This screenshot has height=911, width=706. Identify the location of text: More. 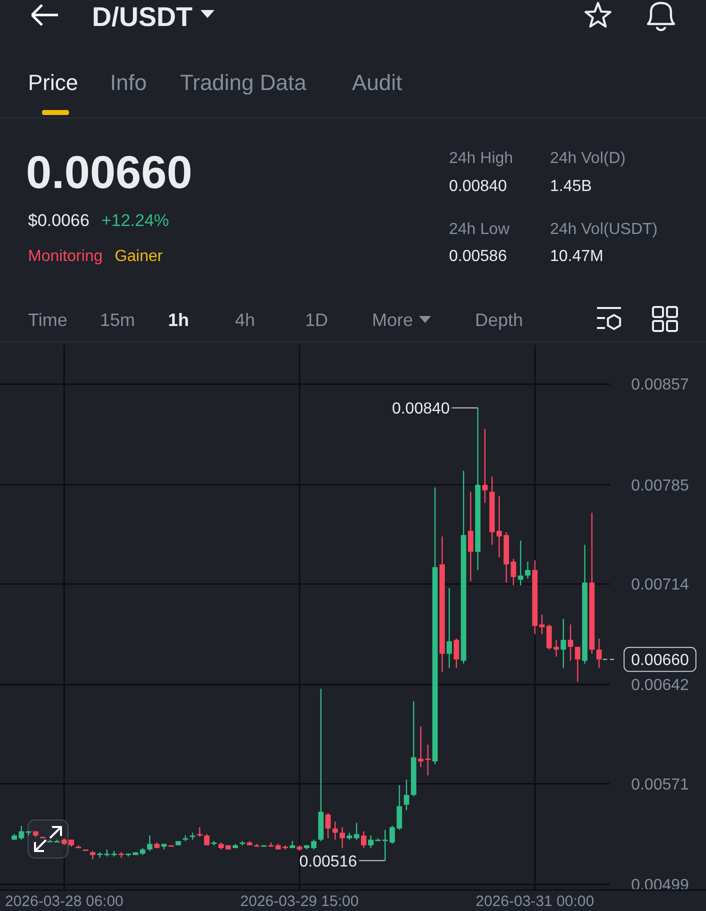
(393, 320).